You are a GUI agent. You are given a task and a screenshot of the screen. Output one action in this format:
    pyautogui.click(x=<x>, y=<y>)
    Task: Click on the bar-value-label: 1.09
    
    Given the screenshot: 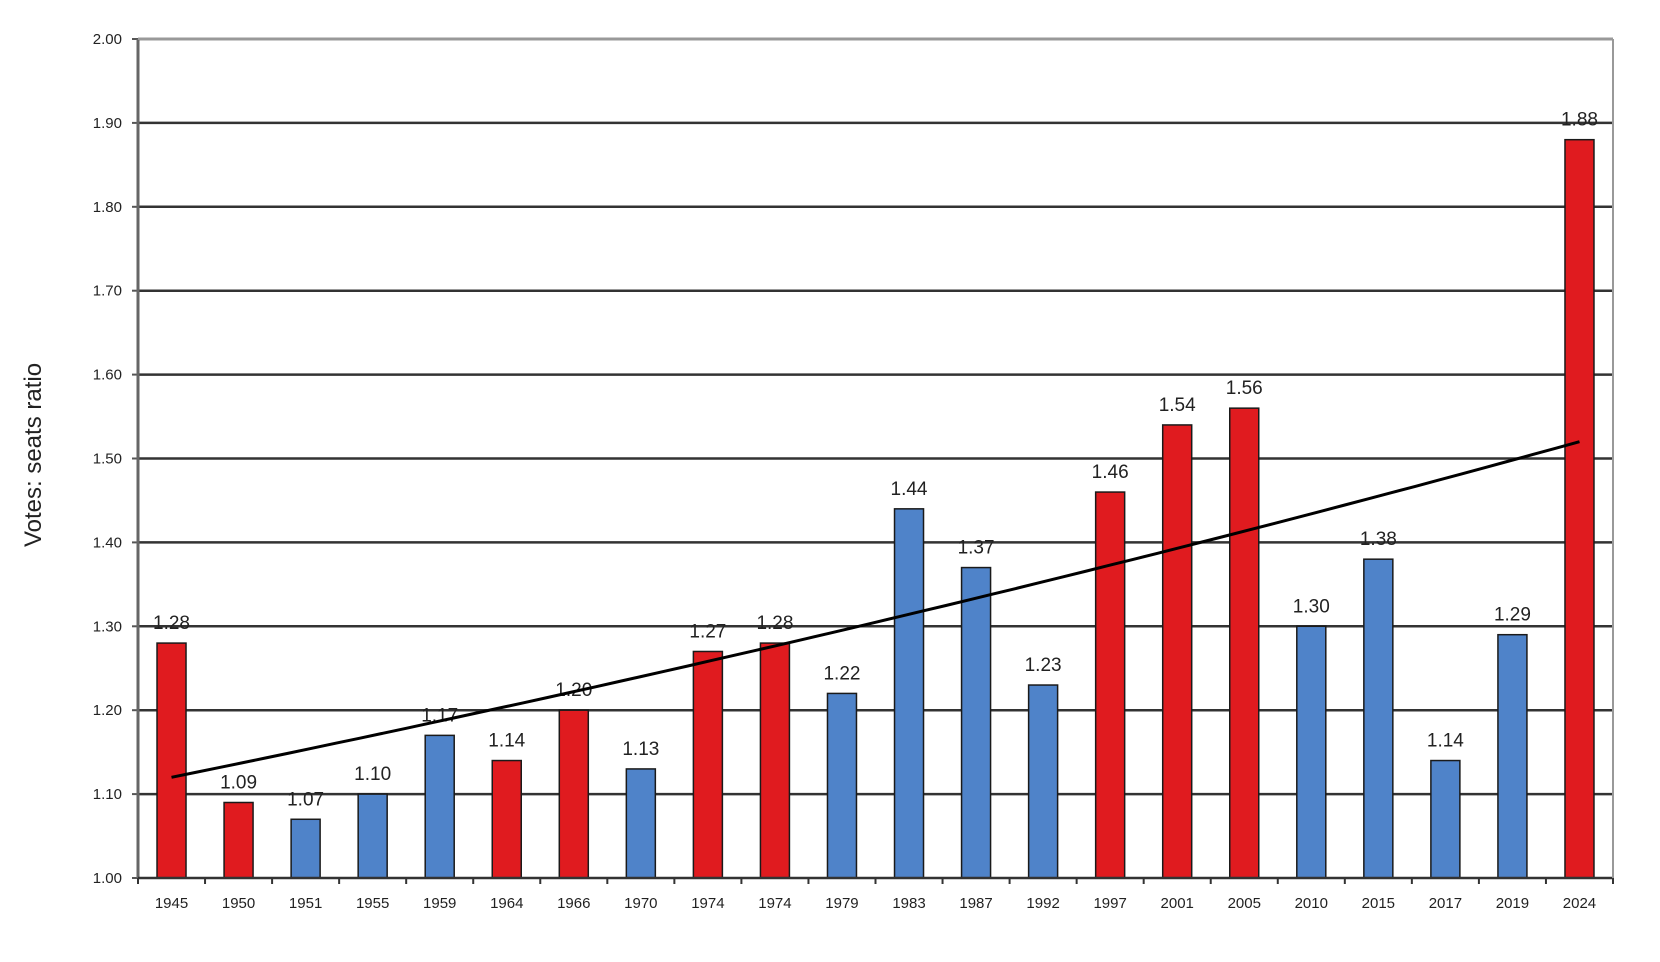 What is the action you would take?
    pyautogui.click(x=238, y=782)
    